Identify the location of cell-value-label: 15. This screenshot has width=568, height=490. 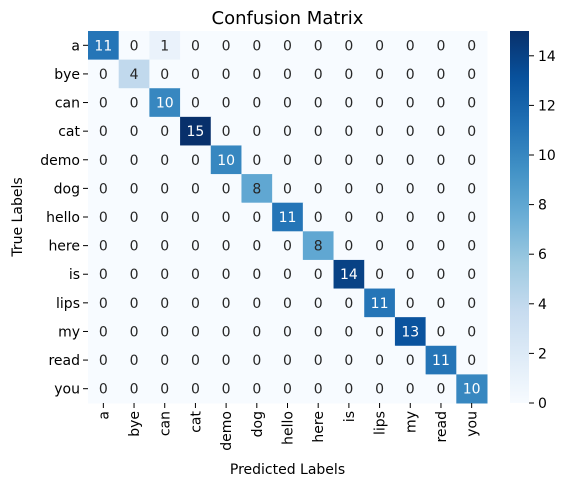
(196, 132).